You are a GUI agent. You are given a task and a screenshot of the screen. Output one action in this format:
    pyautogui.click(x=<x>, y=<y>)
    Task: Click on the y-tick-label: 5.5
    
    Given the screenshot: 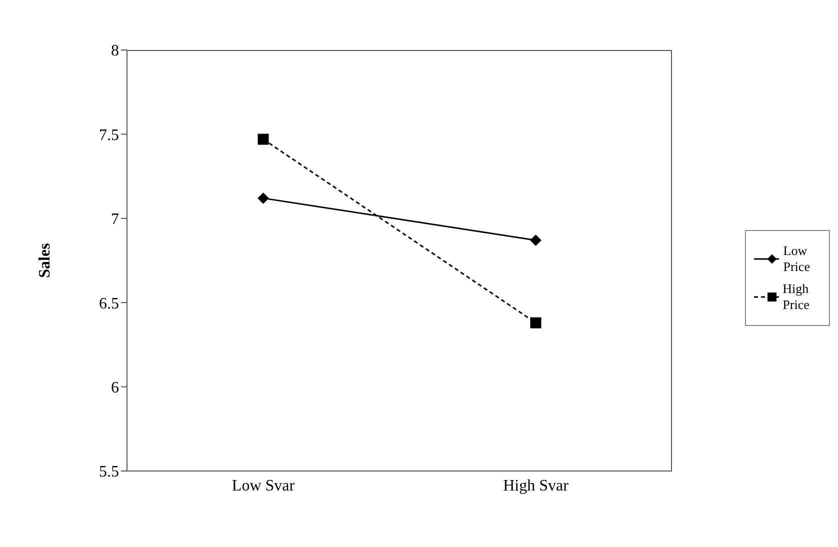 What is the action you would take?
    pyautogui.click(x=109, y=472)
    